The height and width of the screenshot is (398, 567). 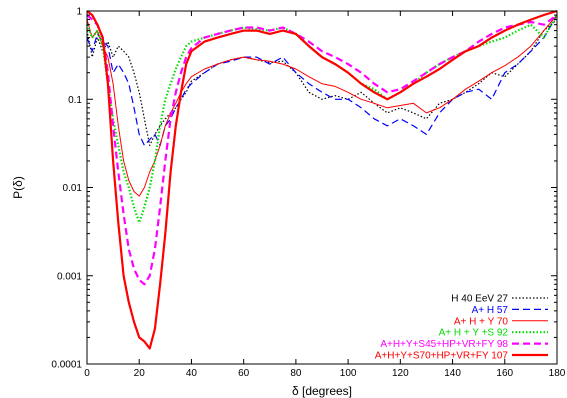 What do you see at coordinates (557, 373) in the screenshot?
I see `x-tick-label: 180` at bounding box center [557, 373].